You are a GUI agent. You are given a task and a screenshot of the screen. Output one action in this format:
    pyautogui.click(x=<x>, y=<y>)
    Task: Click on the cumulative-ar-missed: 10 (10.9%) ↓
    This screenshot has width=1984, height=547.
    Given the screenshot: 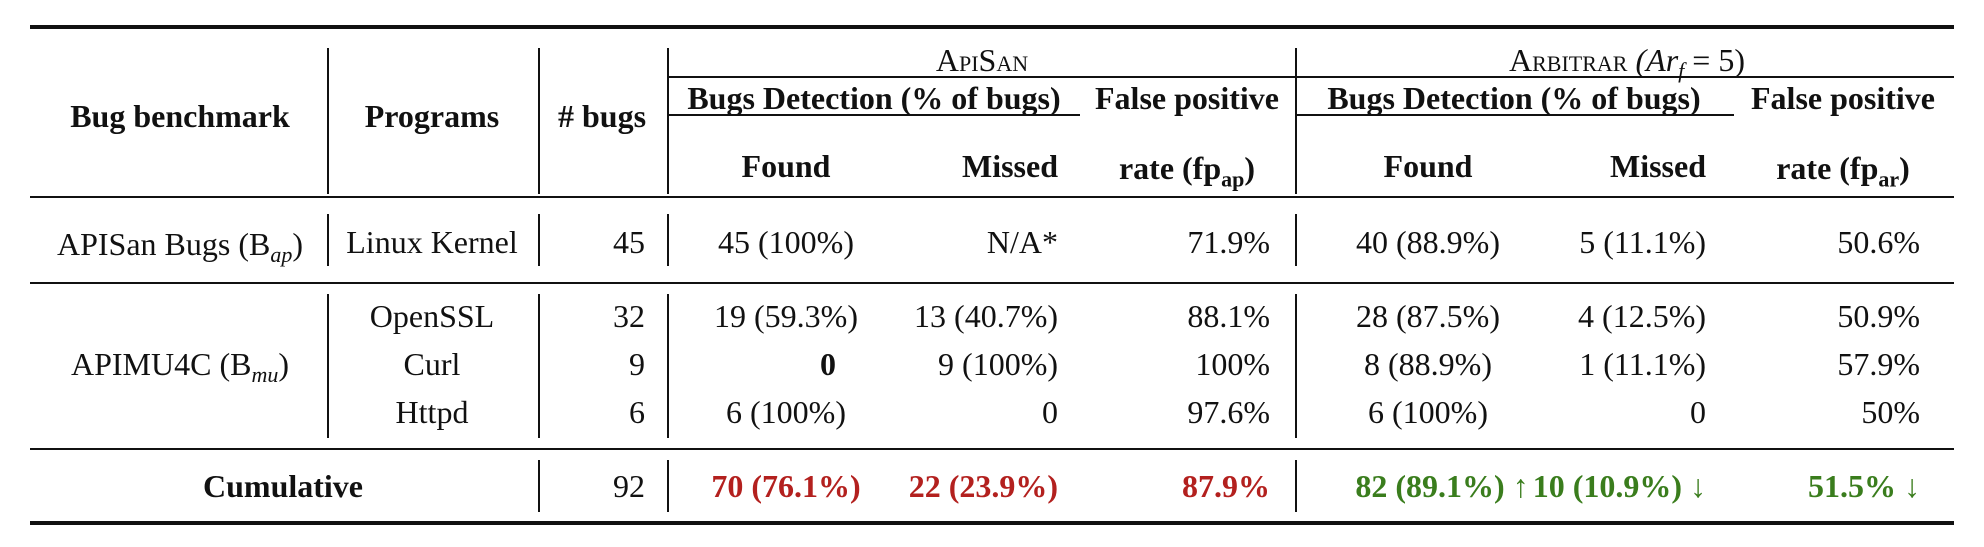 What is the action you would take?
    pyautogui.click(x=1619, y=486)
    